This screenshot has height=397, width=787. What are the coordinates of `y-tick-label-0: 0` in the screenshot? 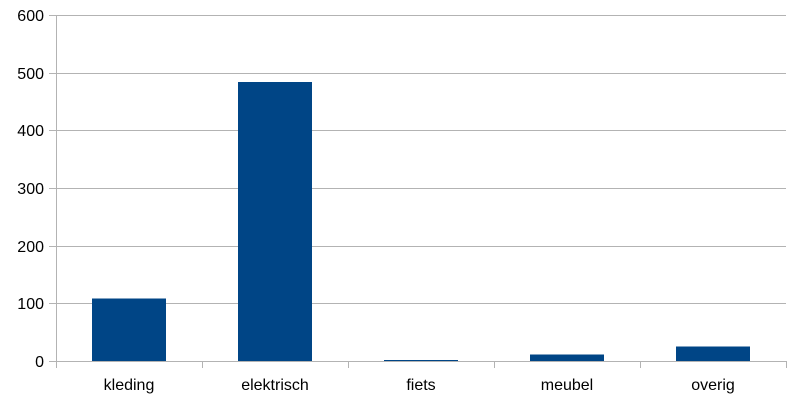 It's located at (39, 362).